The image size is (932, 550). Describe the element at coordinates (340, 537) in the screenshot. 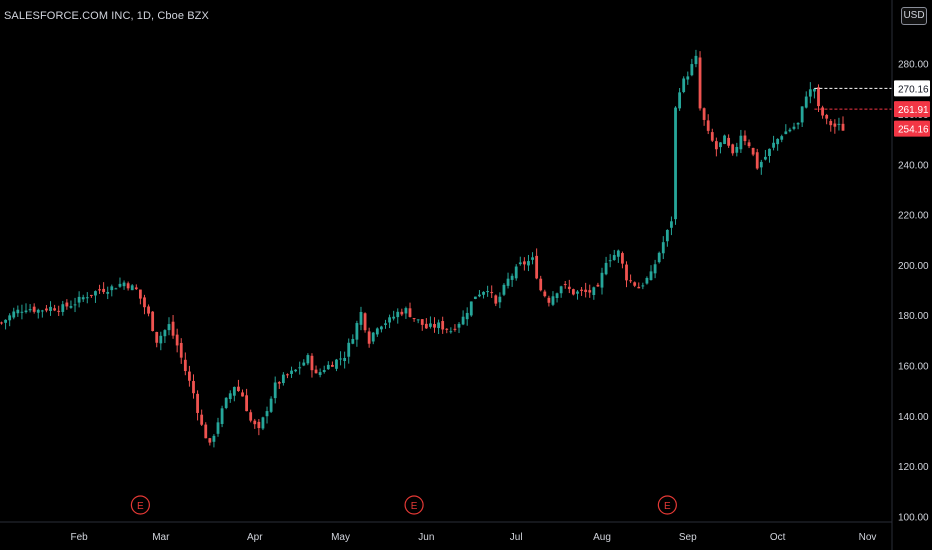

I see `x-tick-label: May` at that location.